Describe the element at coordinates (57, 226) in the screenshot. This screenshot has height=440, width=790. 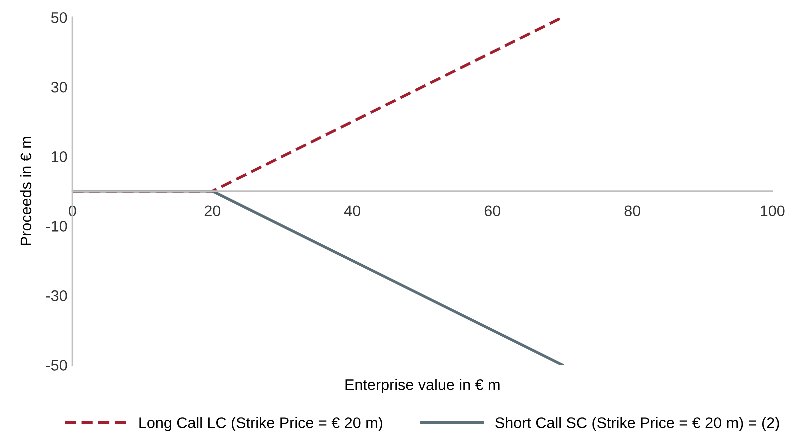
I see `y-tick-label: -10` at that location.